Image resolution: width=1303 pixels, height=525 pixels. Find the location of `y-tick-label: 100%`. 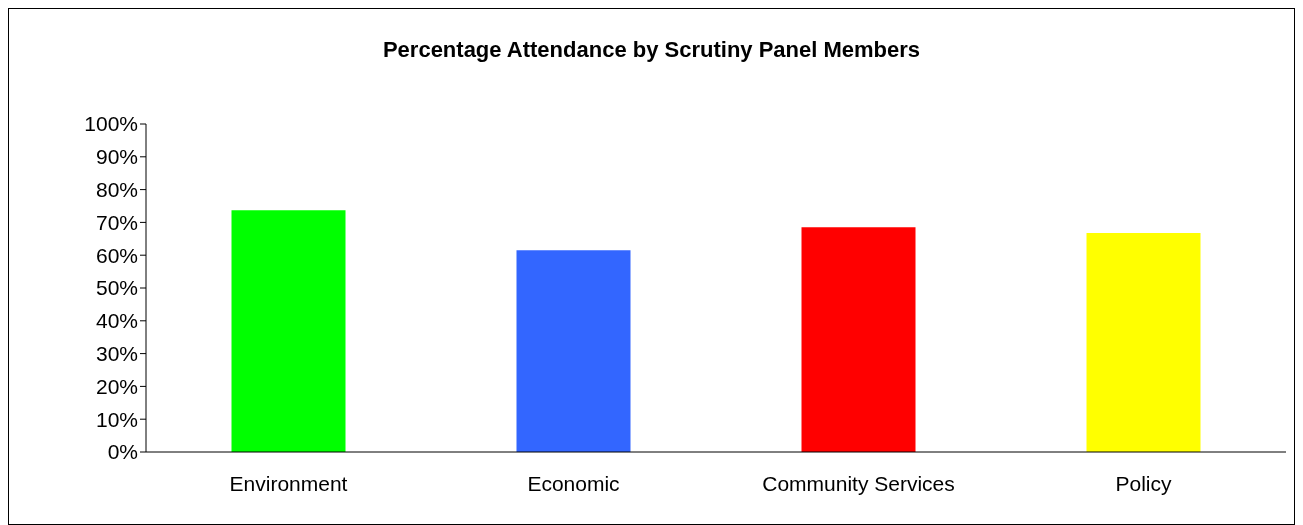

y-tick-label: 100% is located at coordinates (111, 124).